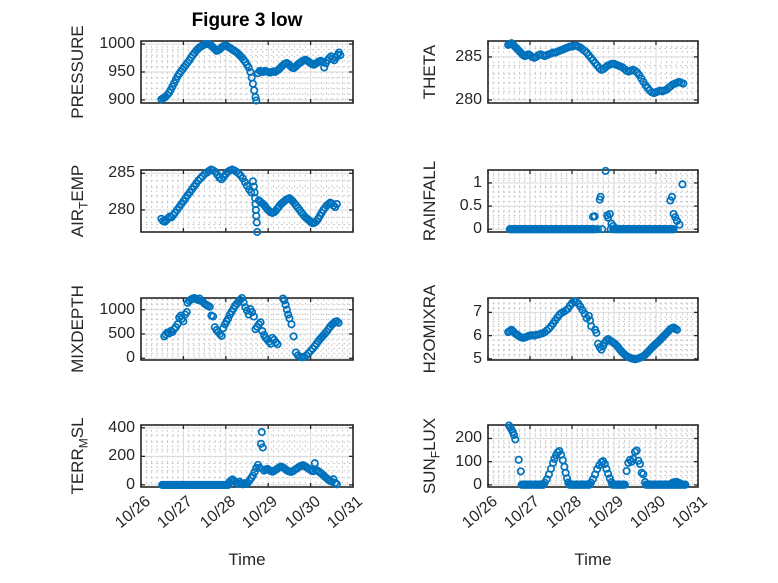 The height and width of the screenshot is (583, 778). What do you see at coordinates (435, 454) in the screenshot?
I see `y-axis-label-text: F` at bounding box center [435, 454].